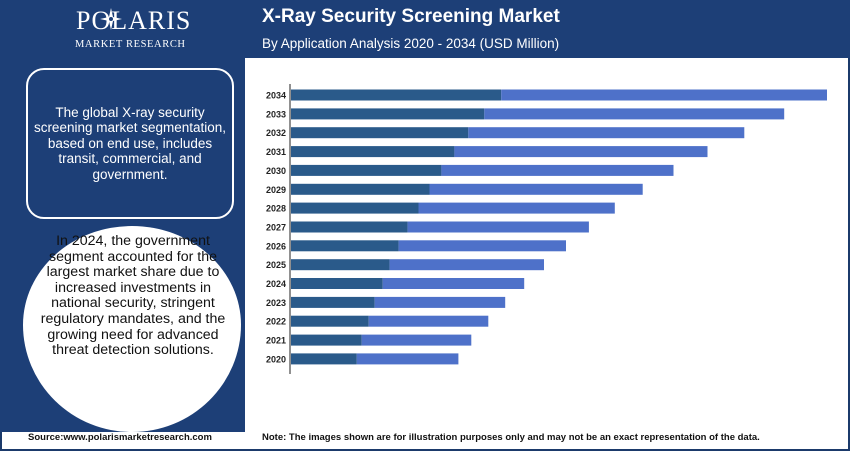 The image size is (850, 451). What do you see at coordinates (276, 114) in the screenshot?
I see `y-tick-2033: 2033` at bounding box center [276, 114].